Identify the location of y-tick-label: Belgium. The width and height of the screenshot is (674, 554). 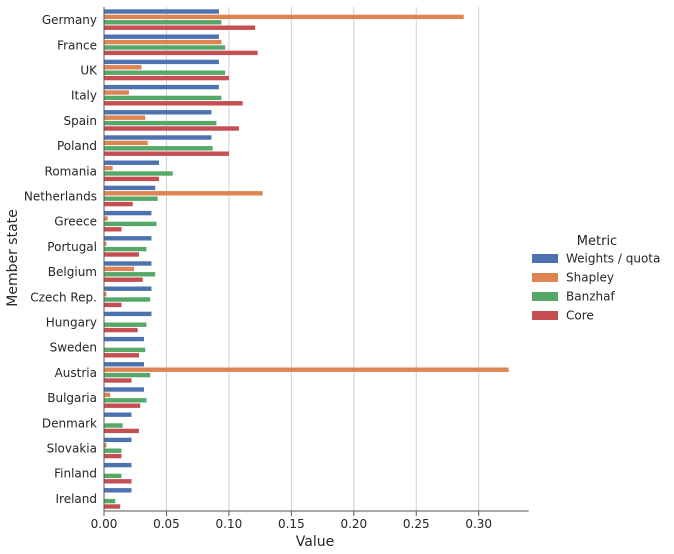
(72, 272).